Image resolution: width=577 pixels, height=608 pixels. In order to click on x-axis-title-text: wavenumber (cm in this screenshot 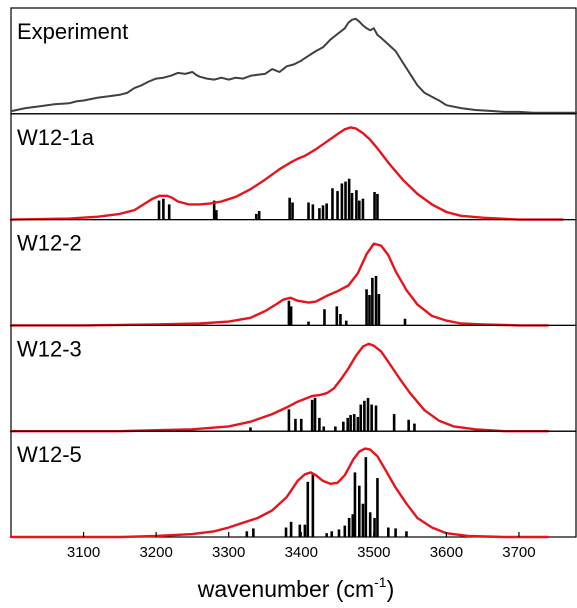, I will do `click(285, 589)`.